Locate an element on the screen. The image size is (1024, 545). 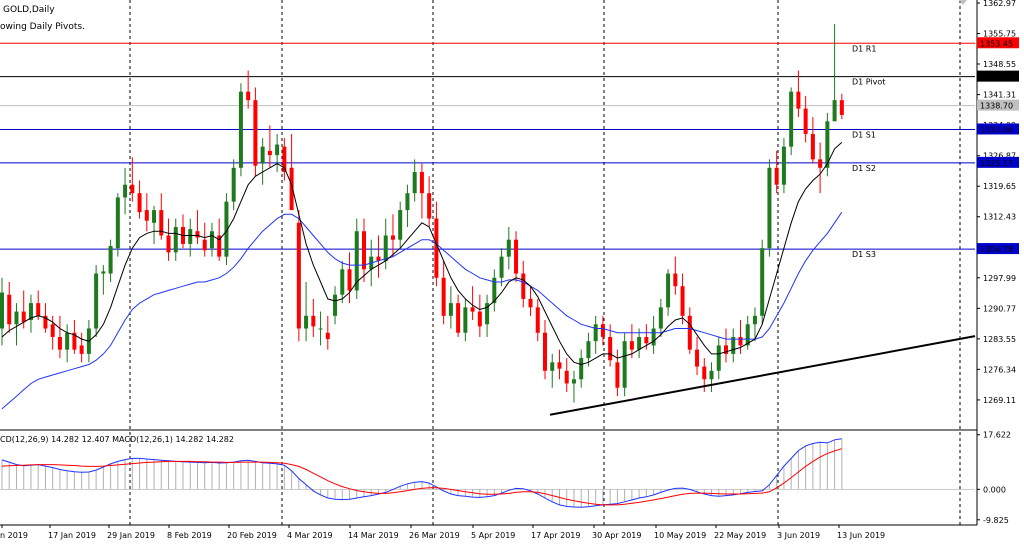
trendline-layer is located at coordinates (762, 375).